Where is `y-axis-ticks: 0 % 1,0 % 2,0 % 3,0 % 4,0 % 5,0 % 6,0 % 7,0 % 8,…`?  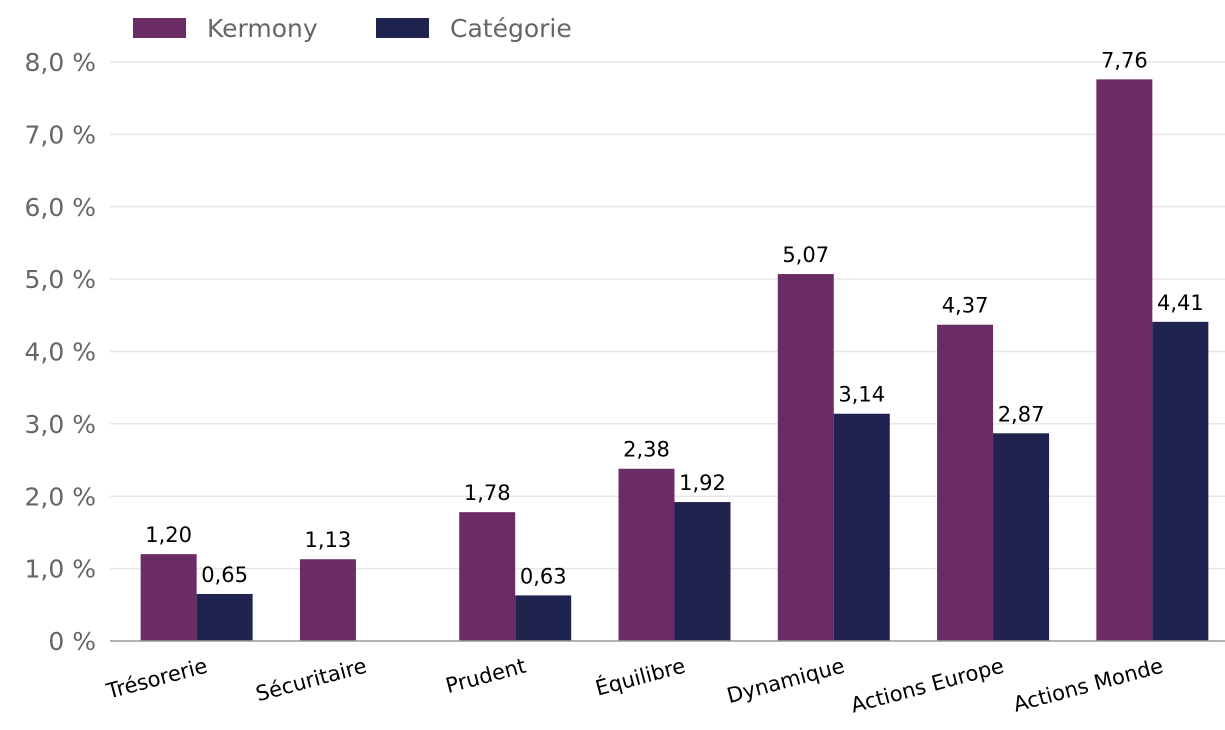
y-axis-ticks: 0 % 1,0 % 2,0 % 3,0 % 4,0 % 5,0 % 6,0 % 7,0 % 8,… is located at coordinates (60, 352).